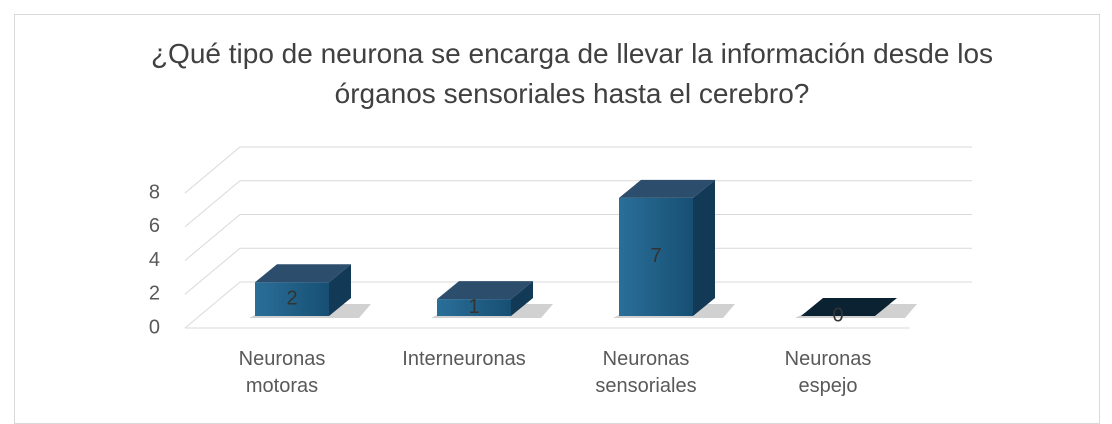  I want to click on x-tick-label: Interneuronas, so click(464, 359).